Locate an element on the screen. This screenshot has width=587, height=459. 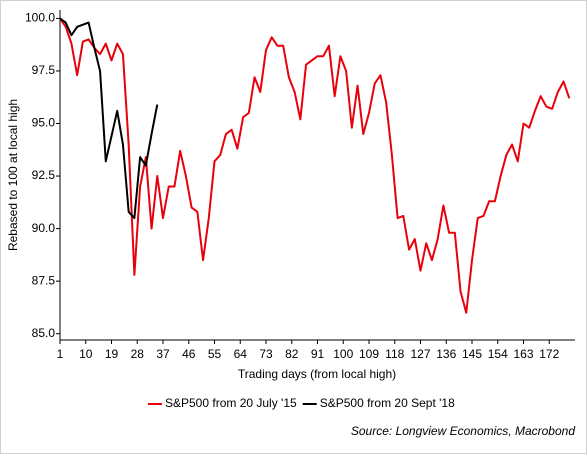
x-tick-label: 28 is located at coordinates (138, 354).